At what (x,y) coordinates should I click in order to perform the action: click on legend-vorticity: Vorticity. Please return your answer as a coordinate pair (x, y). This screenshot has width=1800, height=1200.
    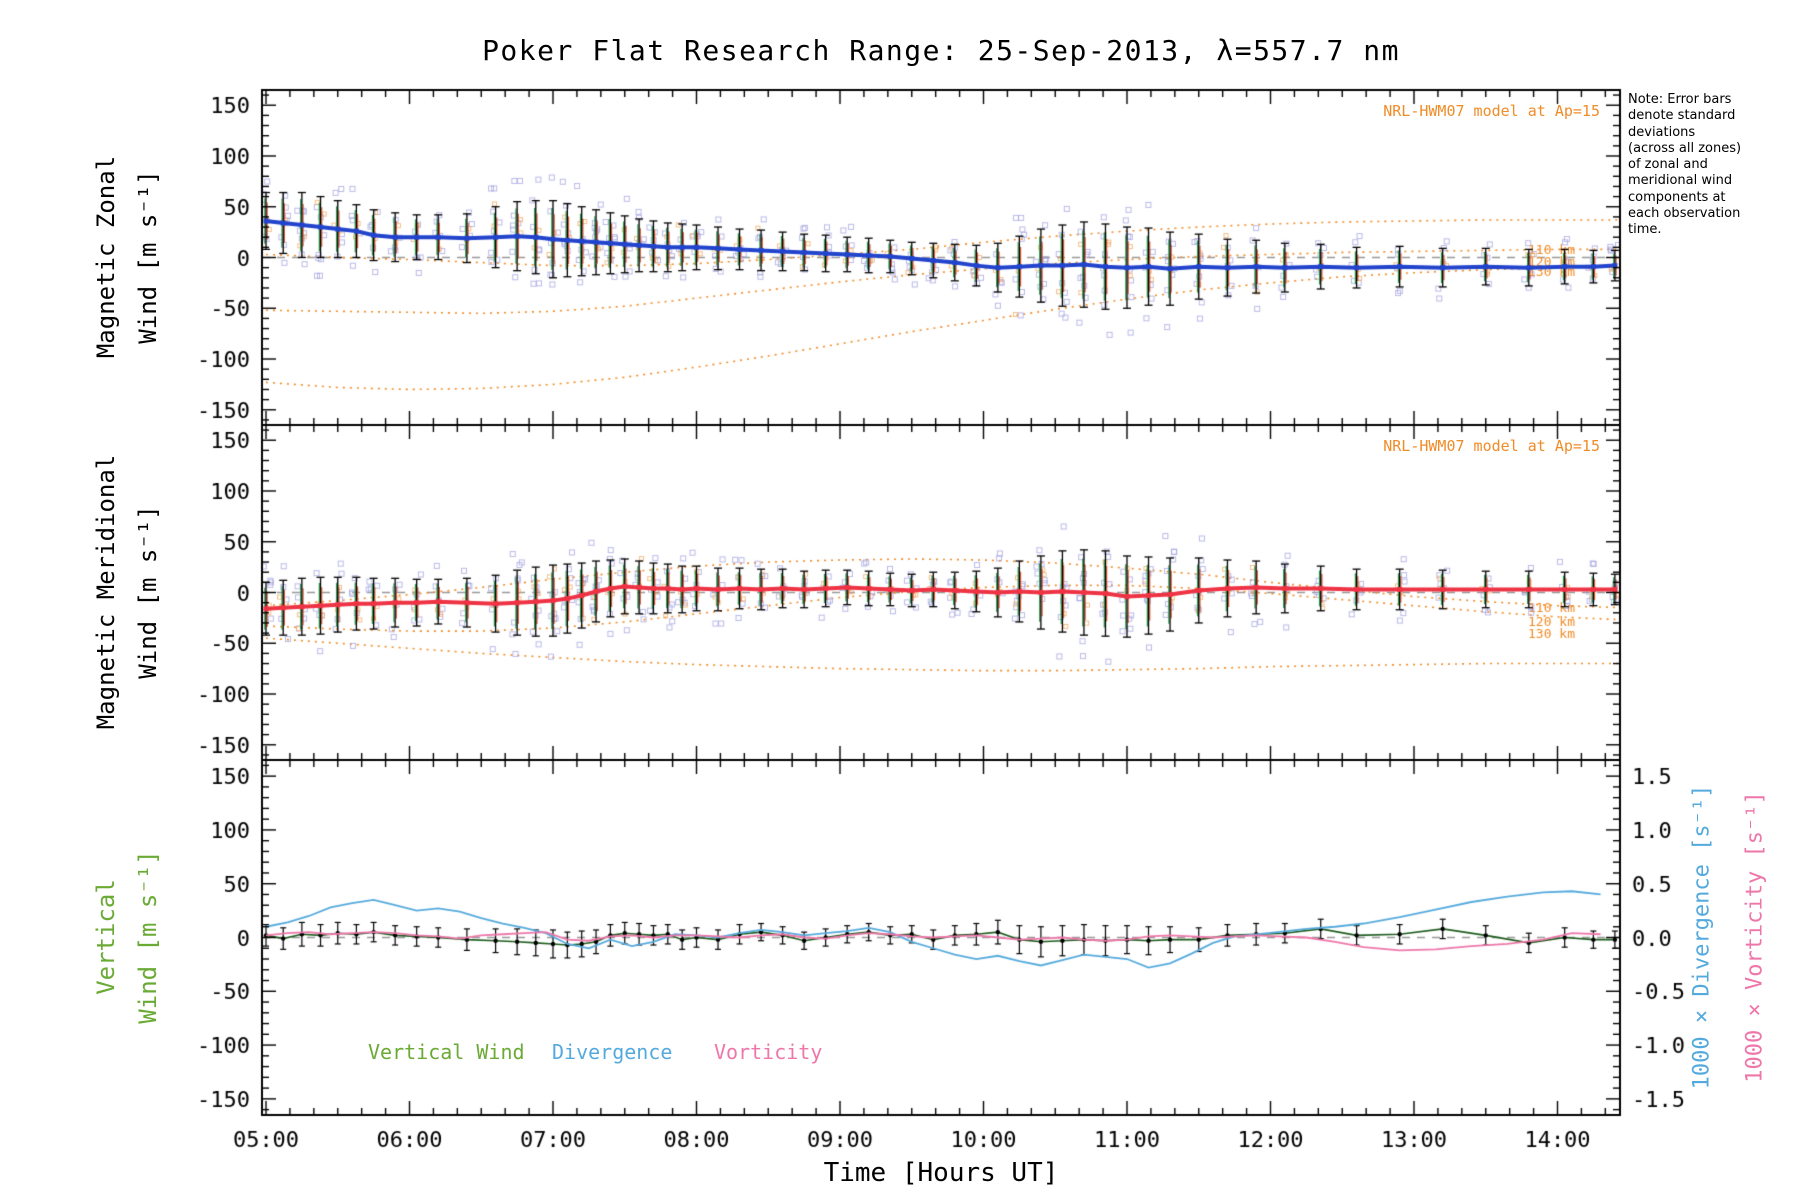
    Looking at the image, I should click on (768, 1052).